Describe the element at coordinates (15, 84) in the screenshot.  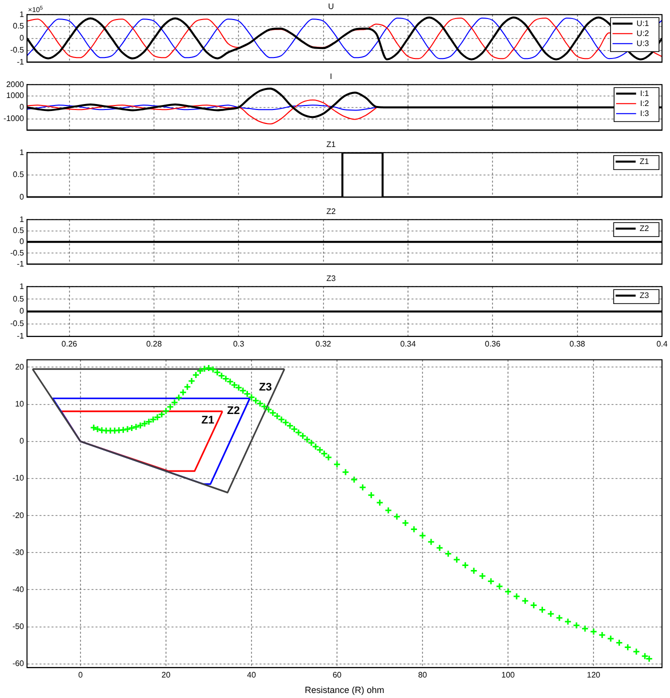
I see `y-tick-label: 2000` at that location.